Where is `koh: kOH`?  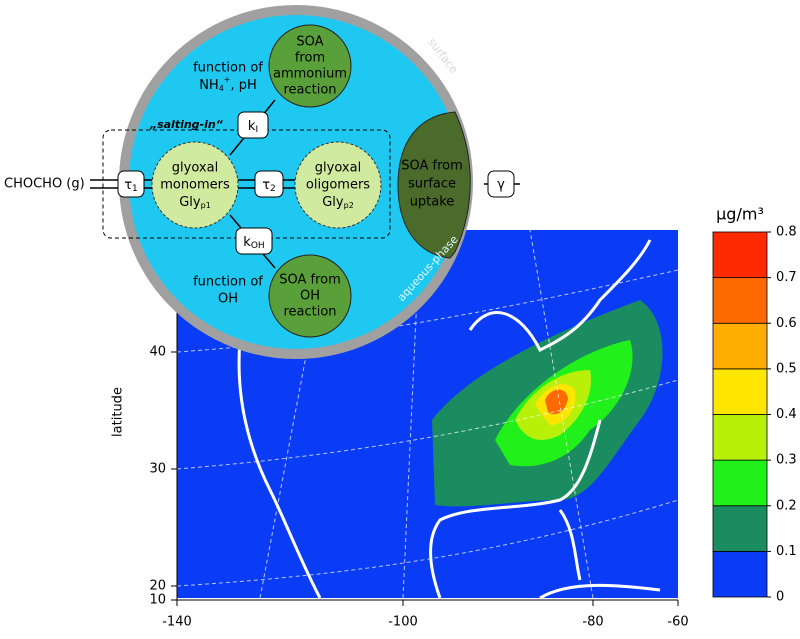 koh: kOH is located at coordinates (253, 243).